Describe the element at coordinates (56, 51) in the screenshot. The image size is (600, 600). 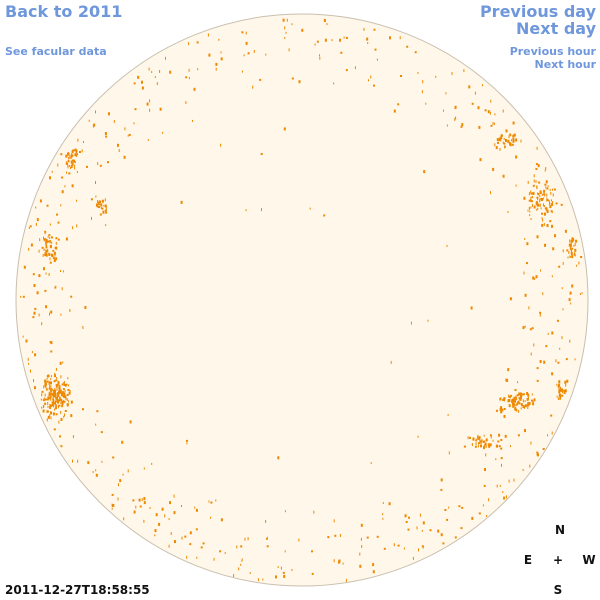
I see `see-facular-data-link: See facular data` at that location.